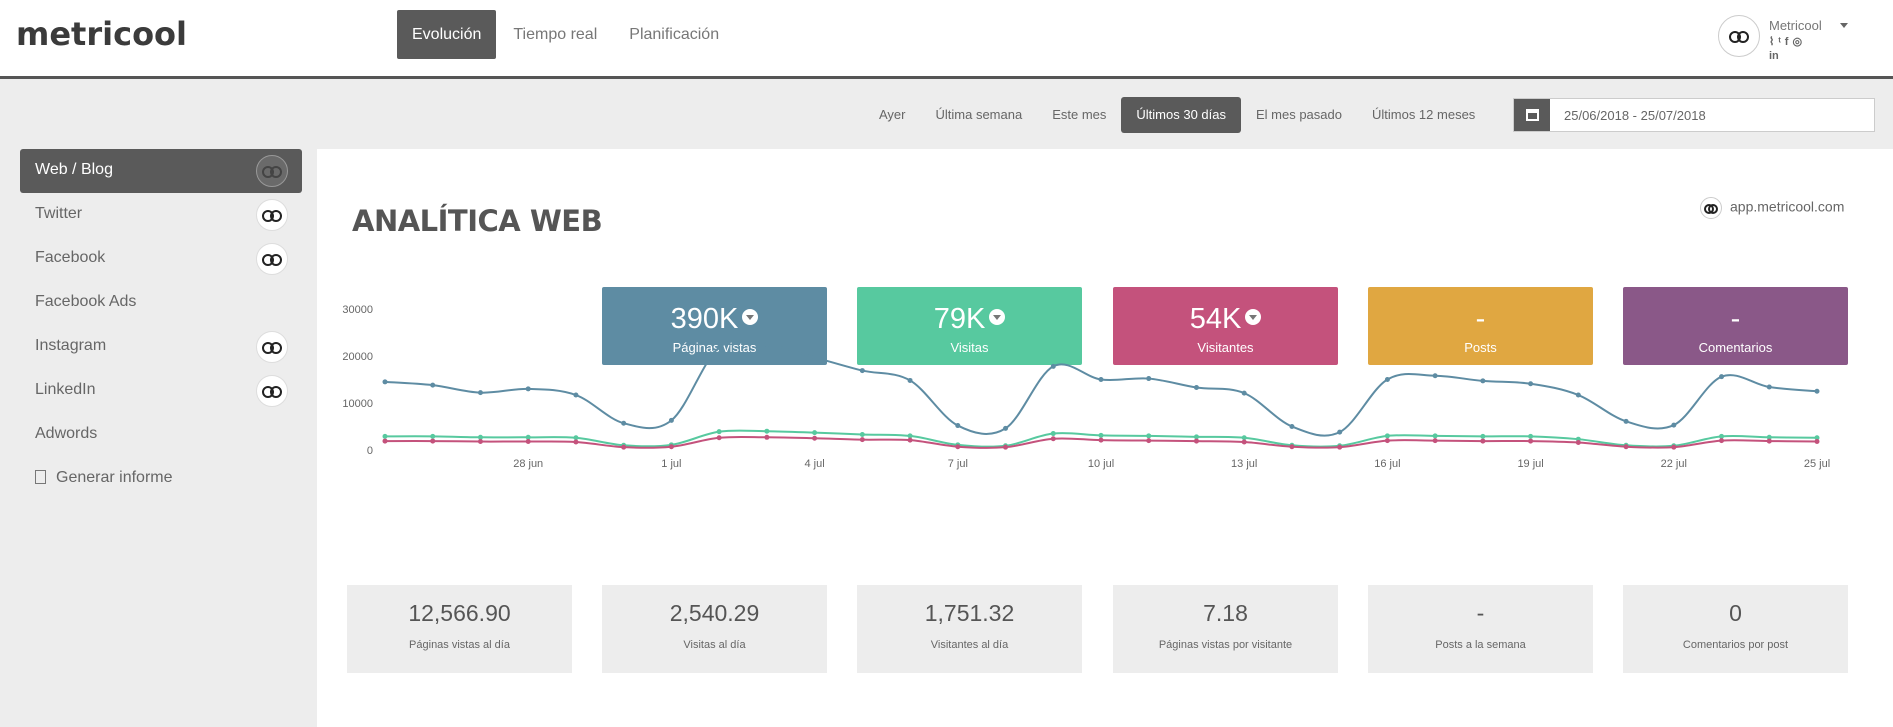 This screenshot has height=727, width=1893. I want to click on filter-este-mes: Este mes, so click(1079, 114).